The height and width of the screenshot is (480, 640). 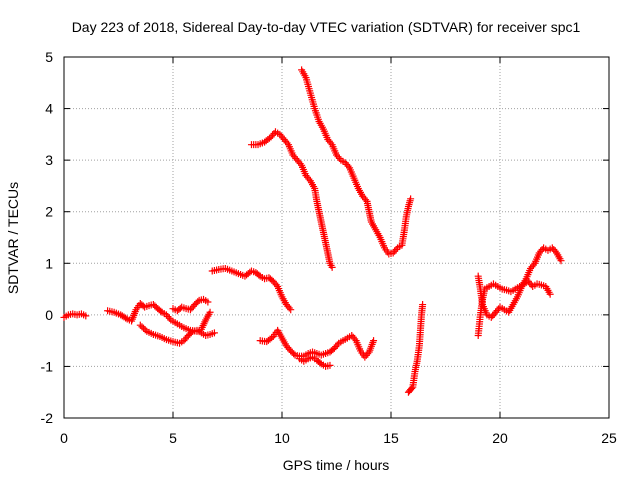 I want to click on y-tick-label: 3, so click(x=49, y=160).